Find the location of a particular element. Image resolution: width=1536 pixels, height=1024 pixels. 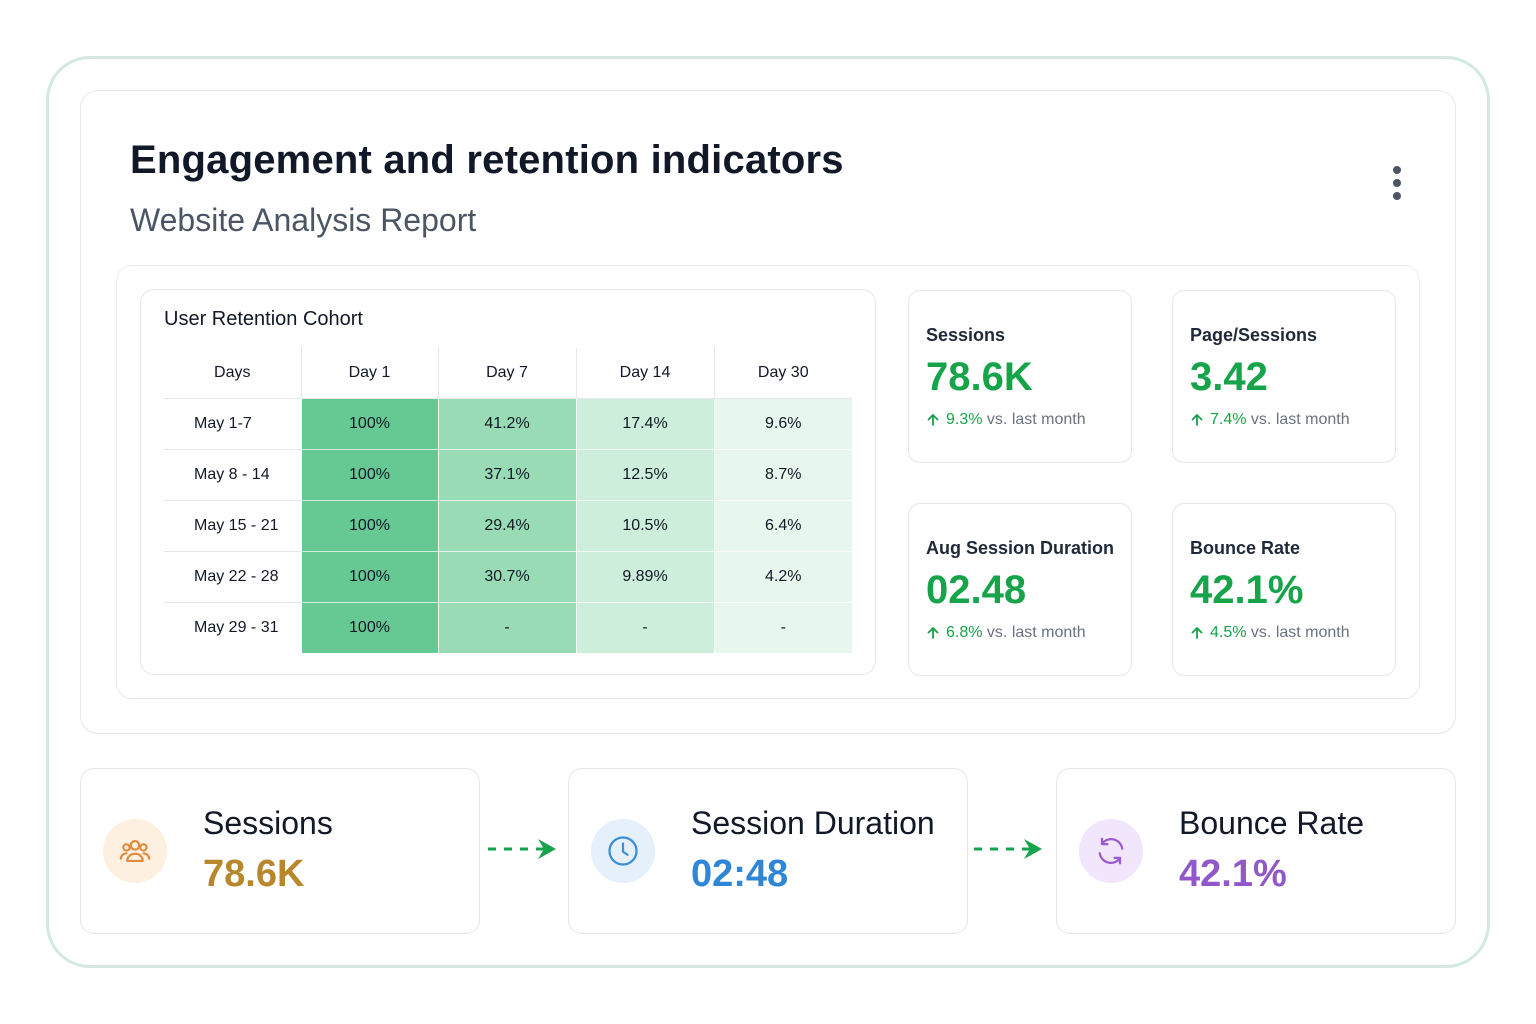

metric-label: Aug Session Duration is located at coordinates (1020, 548).